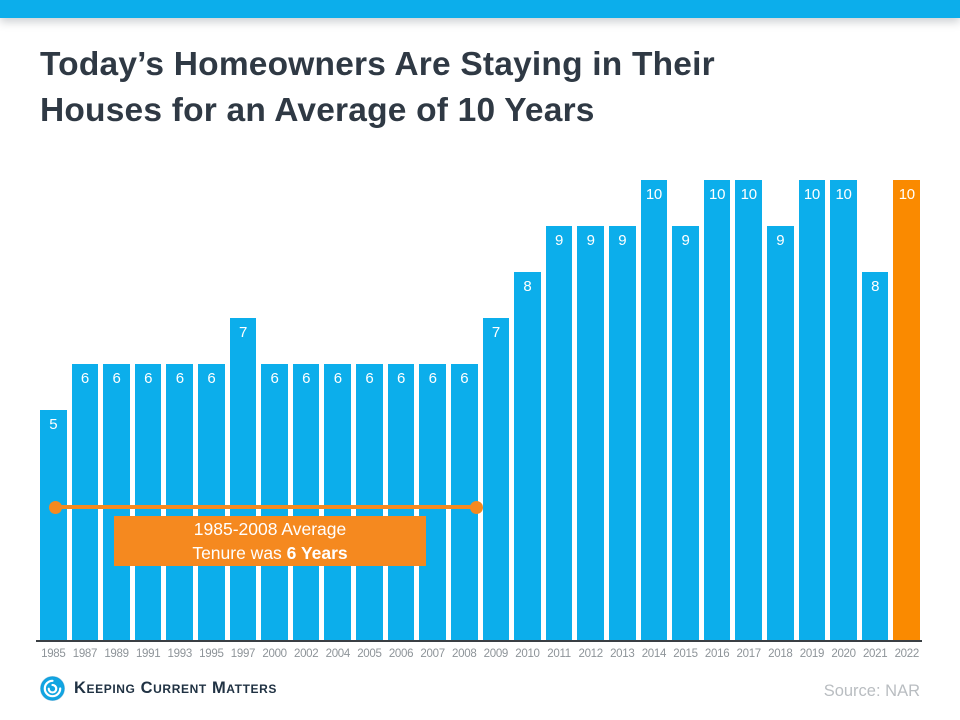 This screenshot has width=960, height=720. What do you see at coordinates (685, 654) in the screenshot?
I see `x-axis-label-2015: 2015` at bounding box center [685, 654].